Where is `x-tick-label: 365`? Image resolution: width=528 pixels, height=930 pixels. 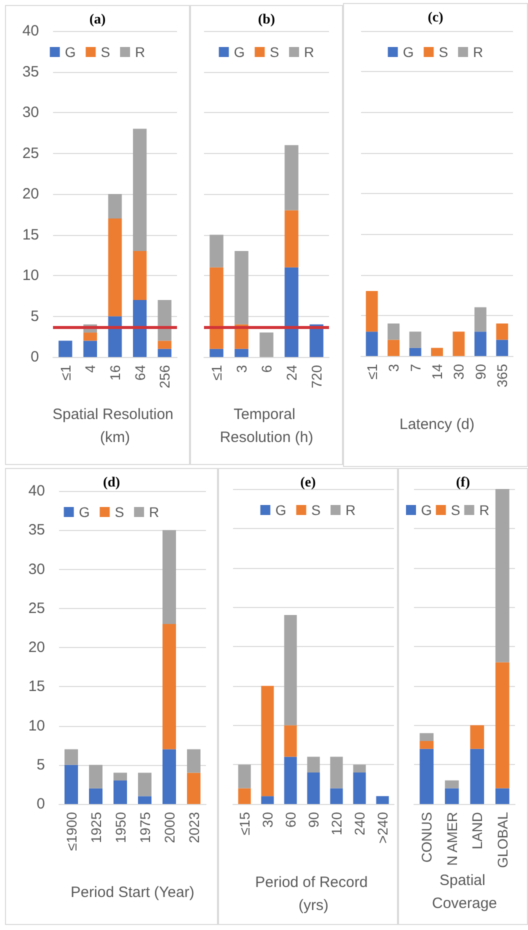
x-tick-label: 365 is located at coordinates (502, 376).